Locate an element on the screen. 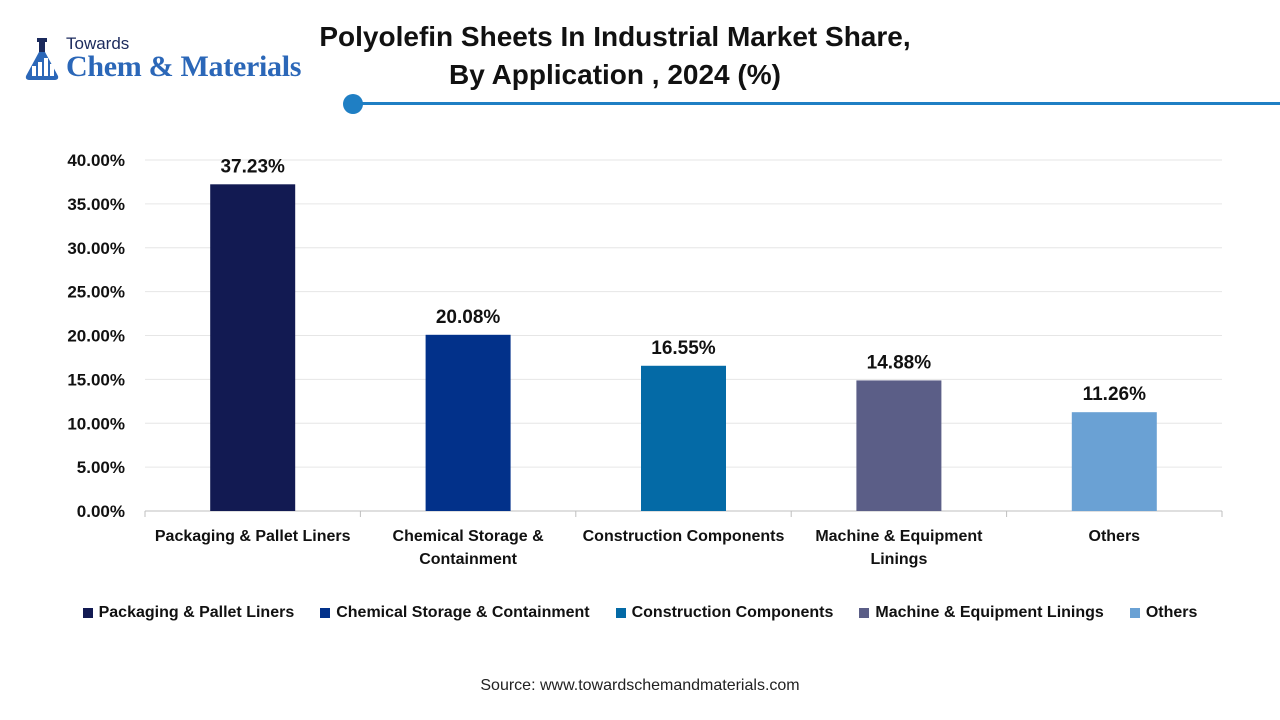  y-tick-label: 5.00% is located at coordinates (101, 467).